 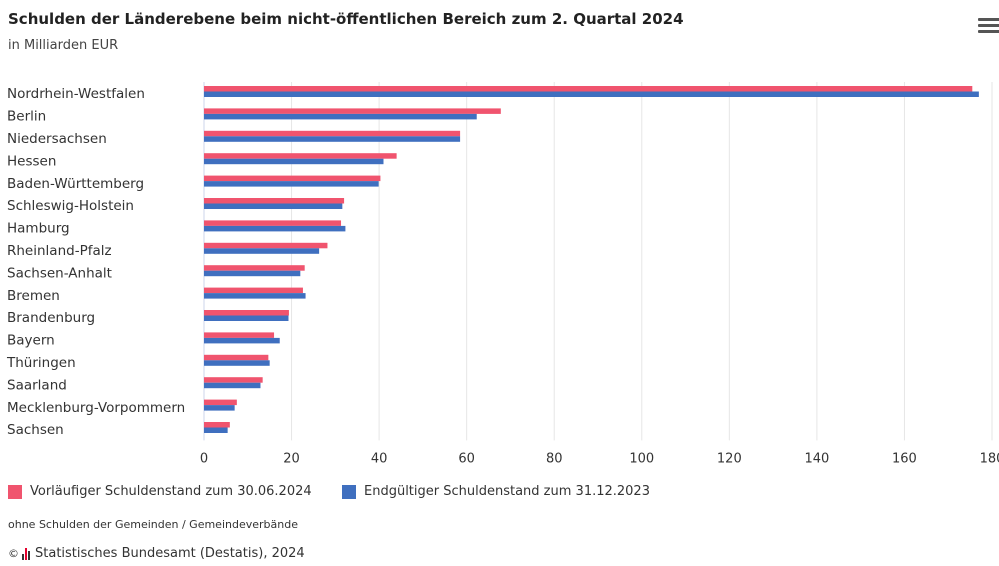 What do you see at coordinates (35, 430) in the screenshot?
I see `y-category-label: Sachsen` at bounding box center [35, 430].